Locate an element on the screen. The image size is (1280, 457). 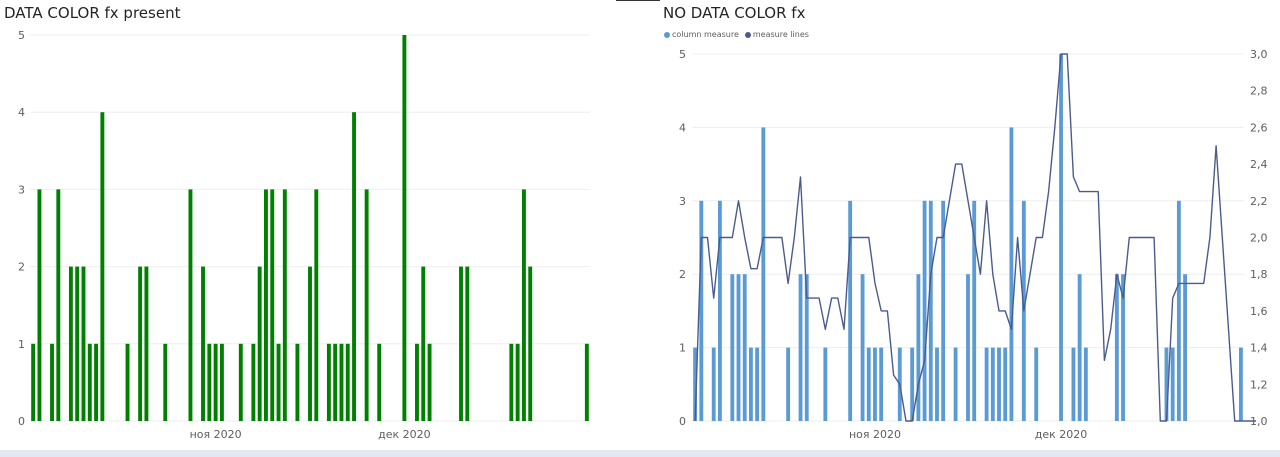
y2-tick-label: 1,8 is located at coordinates (1259, 274).